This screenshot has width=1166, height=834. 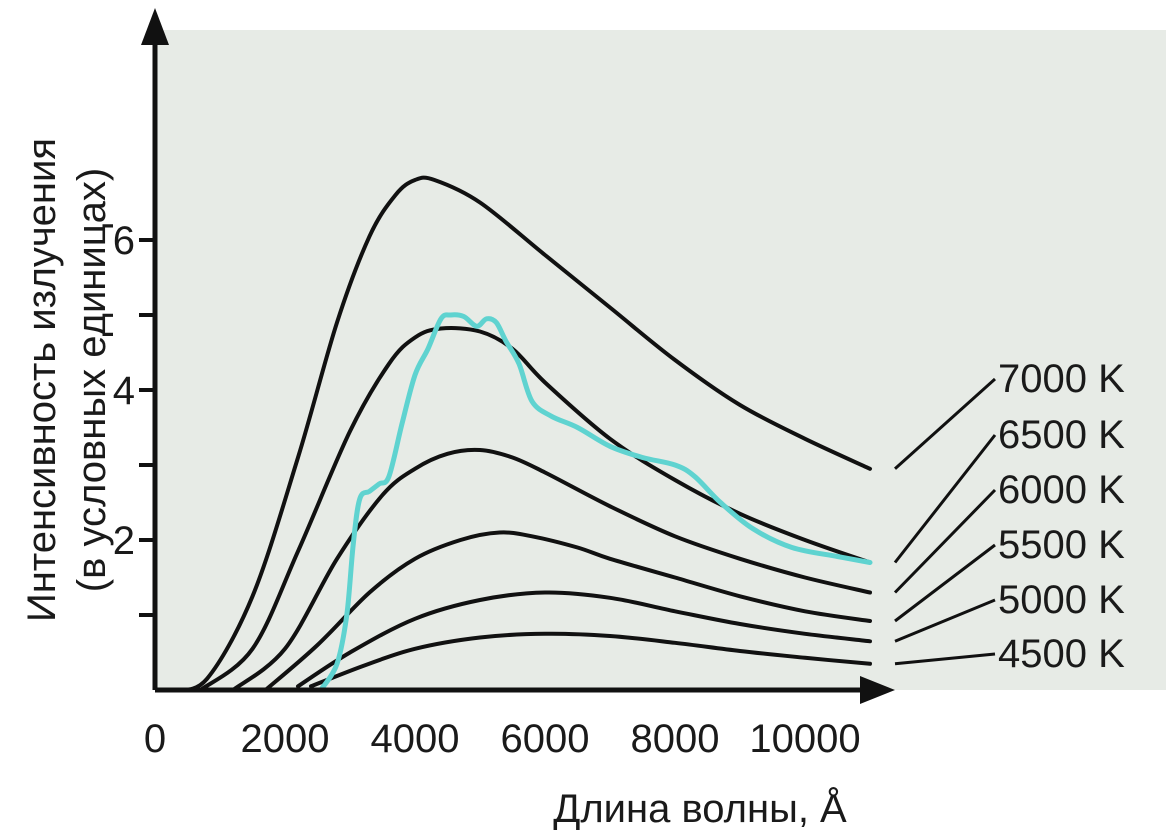 I want to click on series-line-5500-k, so click(x=567, y=611).